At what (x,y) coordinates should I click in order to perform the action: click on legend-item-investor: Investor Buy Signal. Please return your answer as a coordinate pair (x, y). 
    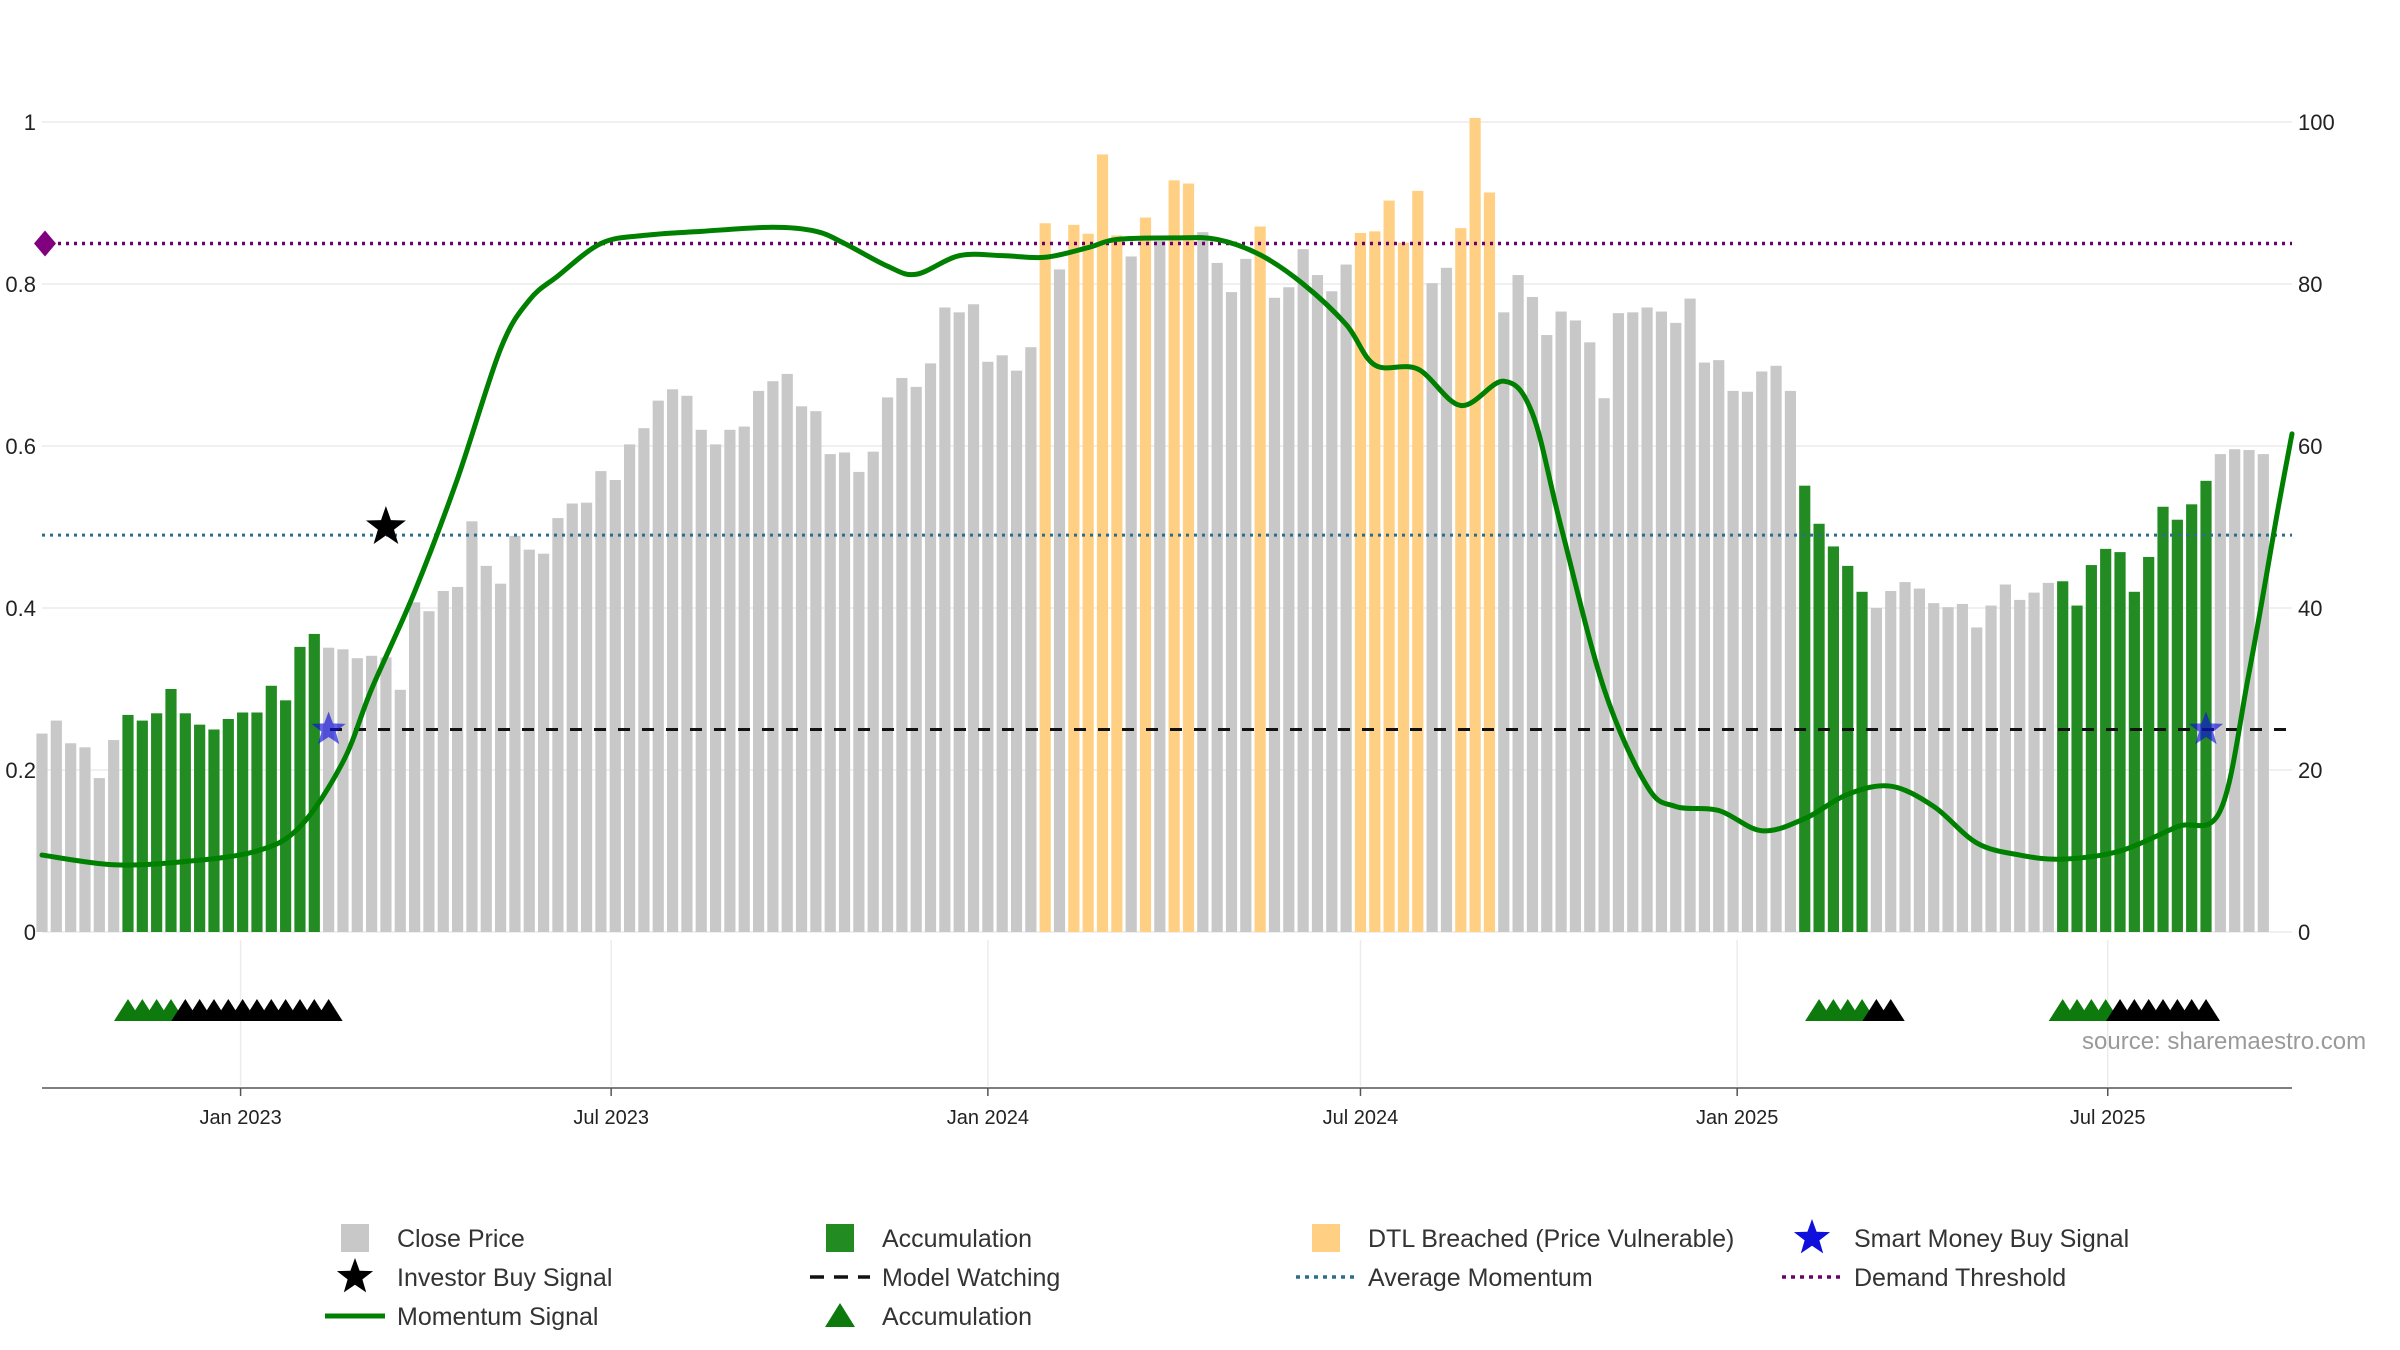
    Looking at the image, I should click on (474, 1275).